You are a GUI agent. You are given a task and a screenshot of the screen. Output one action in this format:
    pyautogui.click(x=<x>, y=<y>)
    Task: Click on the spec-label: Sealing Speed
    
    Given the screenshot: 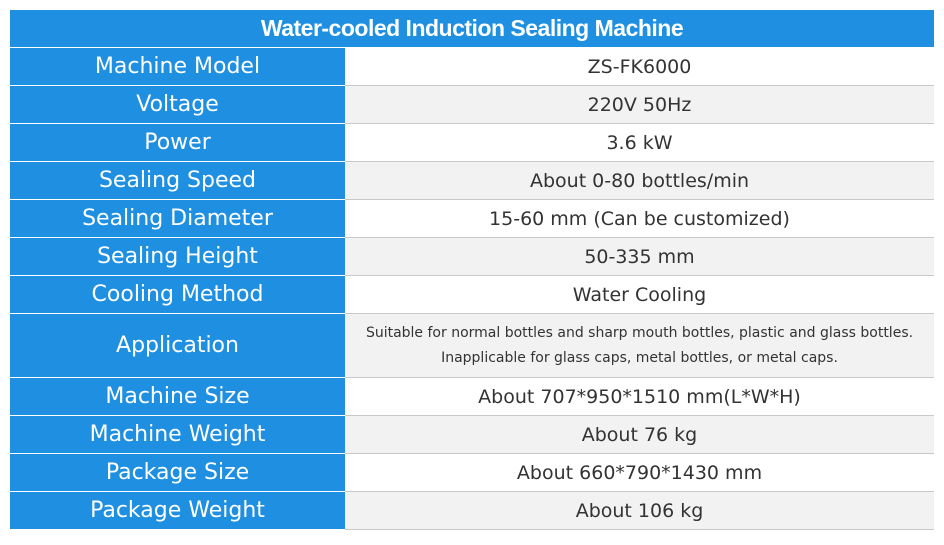 What is the action you would take?
    pyautogui.click(x=177, y=180)
    